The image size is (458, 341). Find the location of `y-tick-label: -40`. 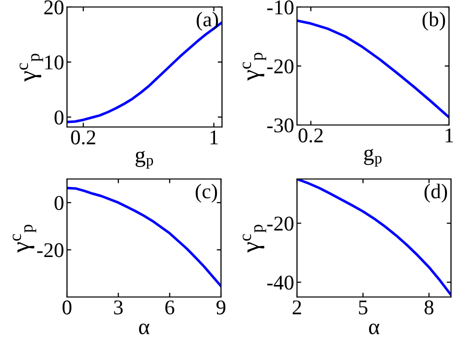

y-tick-label: -40 is located at coordinates (280, 283).